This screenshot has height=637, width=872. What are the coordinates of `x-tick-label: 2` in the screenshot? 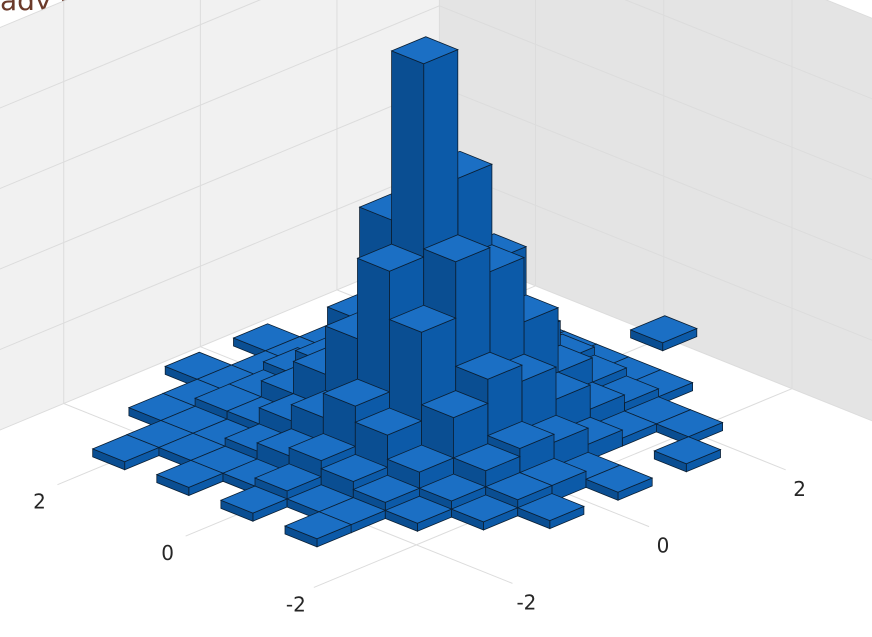 It's located at (799, 489).